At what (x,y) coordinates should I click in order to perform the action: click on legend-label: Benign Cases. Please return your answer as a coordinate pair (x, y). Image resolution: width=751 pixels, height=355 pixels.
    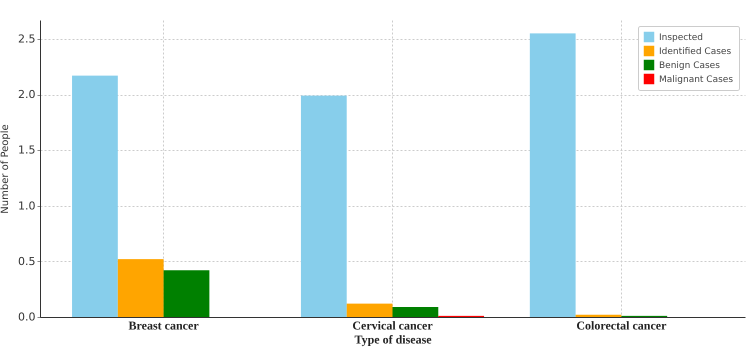
    Looking at the image, I should click on (689, 66).